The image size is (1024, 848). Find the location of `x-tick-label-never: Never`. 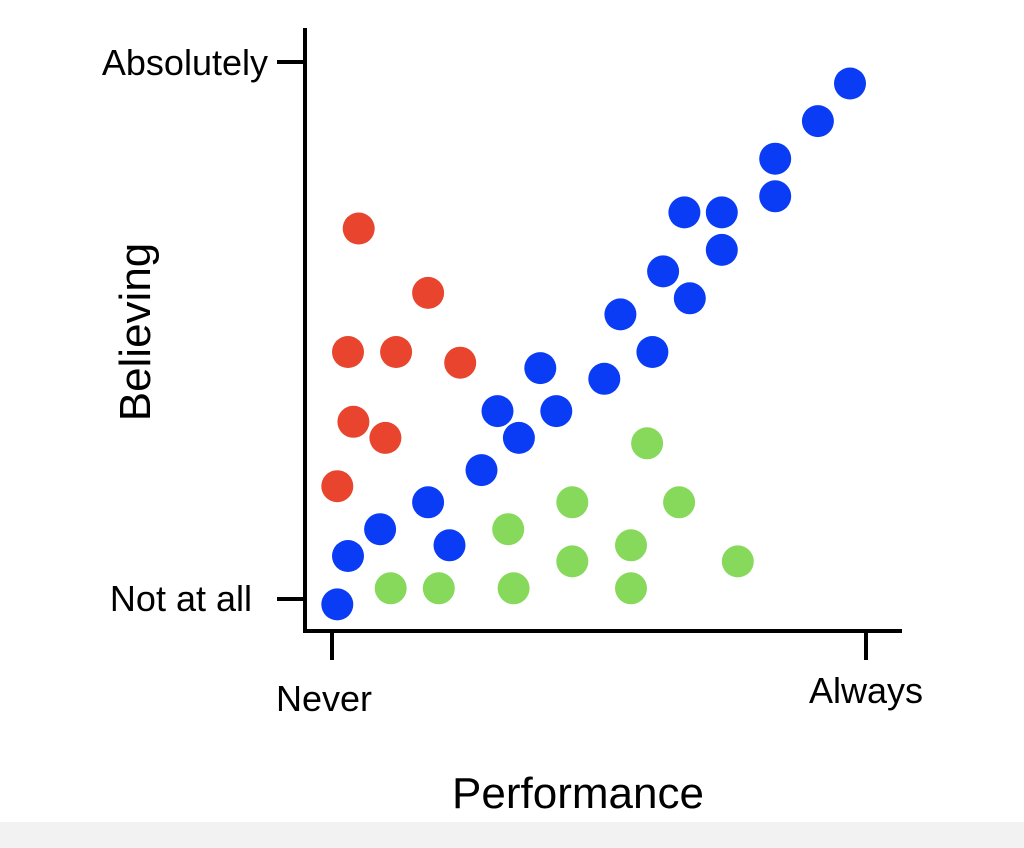

x-tick-label-never: Never is located at coordinates (324, 698).